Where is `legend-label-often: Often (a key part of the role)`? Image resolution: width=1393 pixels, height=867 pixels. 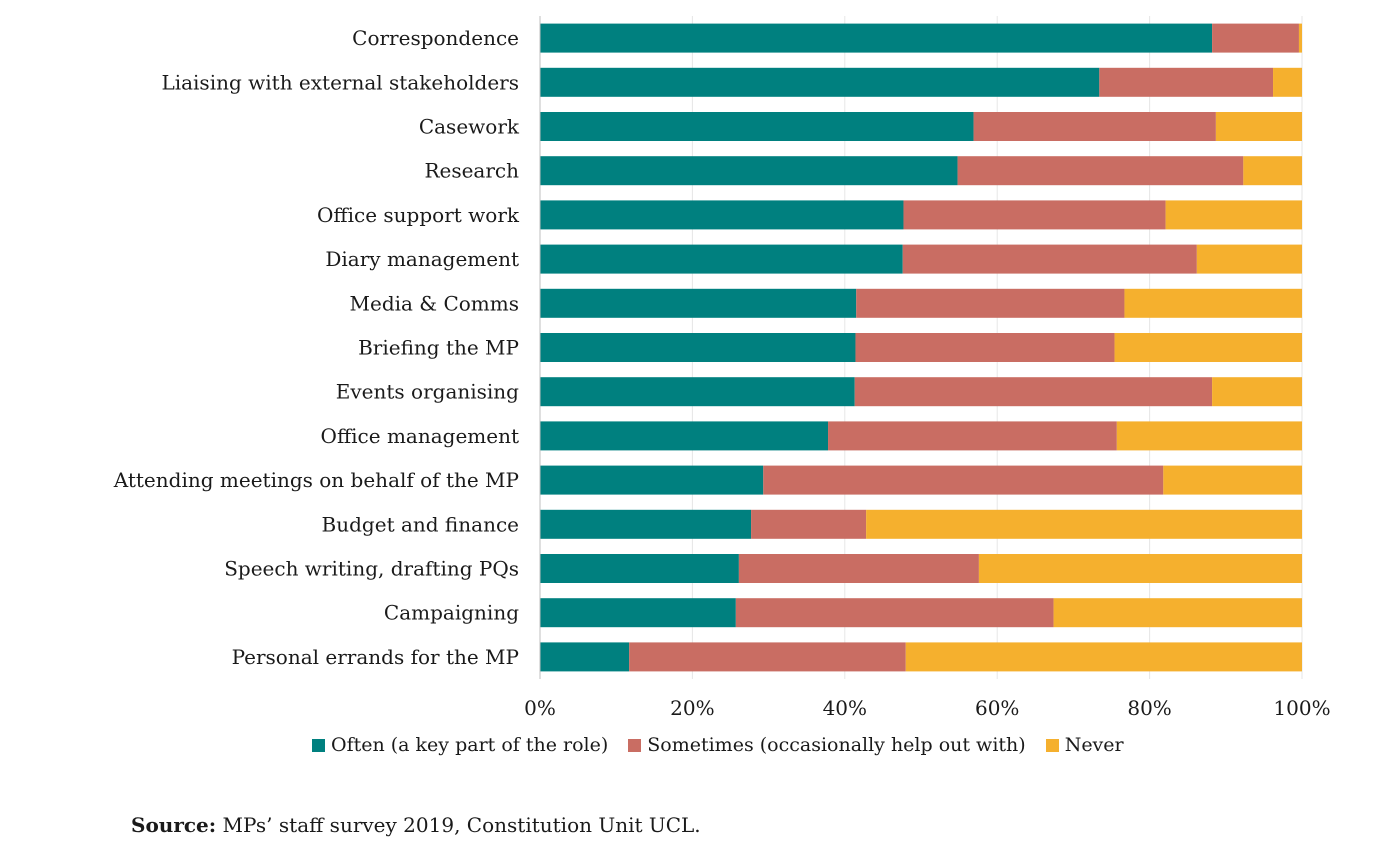 legend-label-often: Often (a key part of the role) is located at coordinates (470, 745).